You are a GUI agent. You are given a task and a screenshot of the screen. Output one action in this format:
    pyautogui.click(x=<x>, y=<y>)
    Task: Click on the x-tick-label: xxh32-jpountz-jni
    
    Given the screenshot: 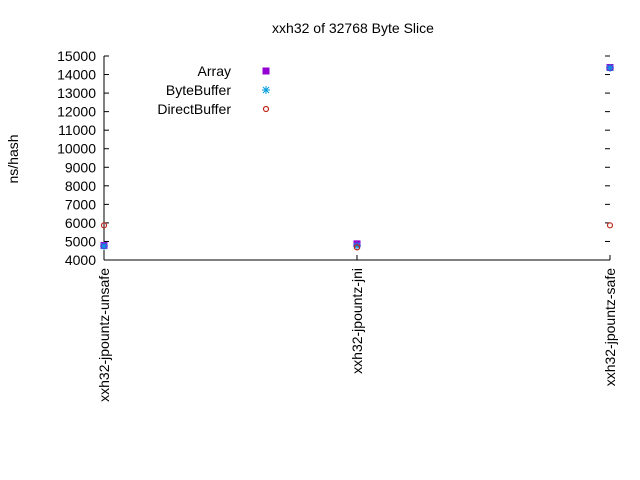 What is the action you would take?
    pyautogui.click(x=357, y=321)
    